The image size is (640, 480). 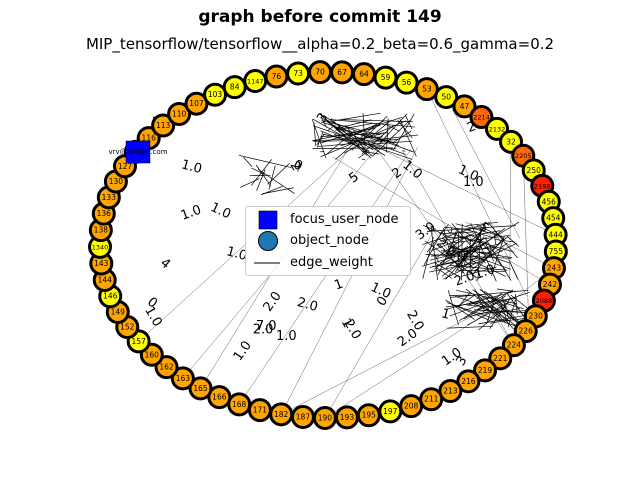 What do you see at coordinates (268, 220) in the screenshot?
I see `blue-square-icon` at bounding box center [268, 220].